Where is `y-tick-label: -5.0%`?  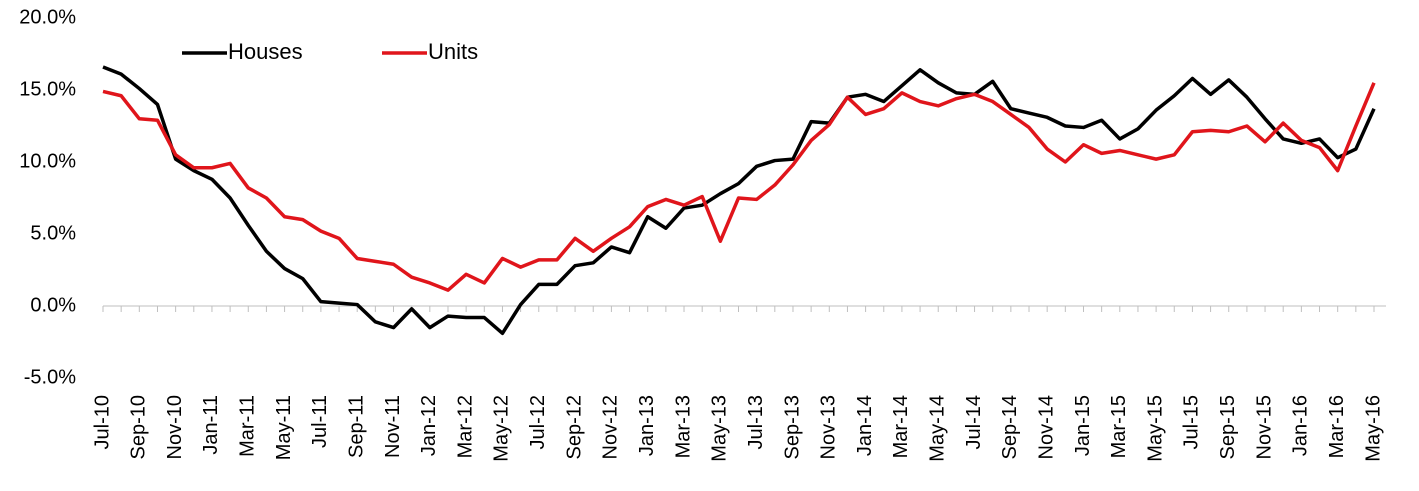 y-tick-label: -5.0% is located at coordinates (50, 377).